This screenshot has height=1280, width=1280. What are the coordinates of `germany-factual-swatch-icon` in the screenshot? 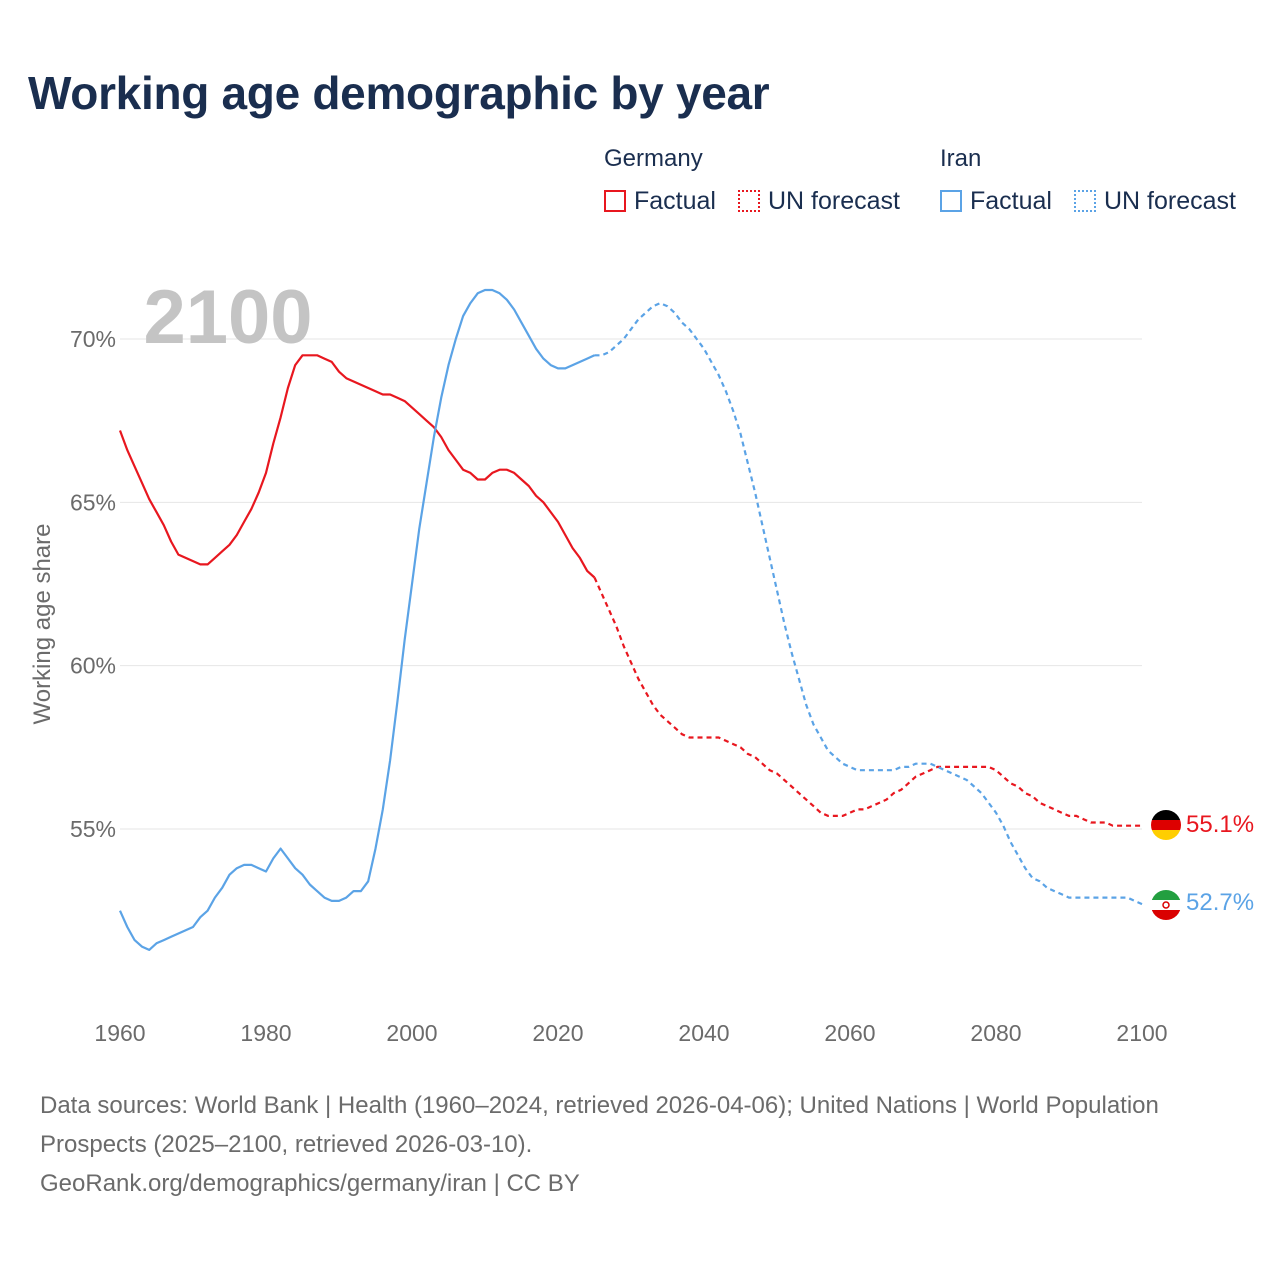 It's located at (615, 201).